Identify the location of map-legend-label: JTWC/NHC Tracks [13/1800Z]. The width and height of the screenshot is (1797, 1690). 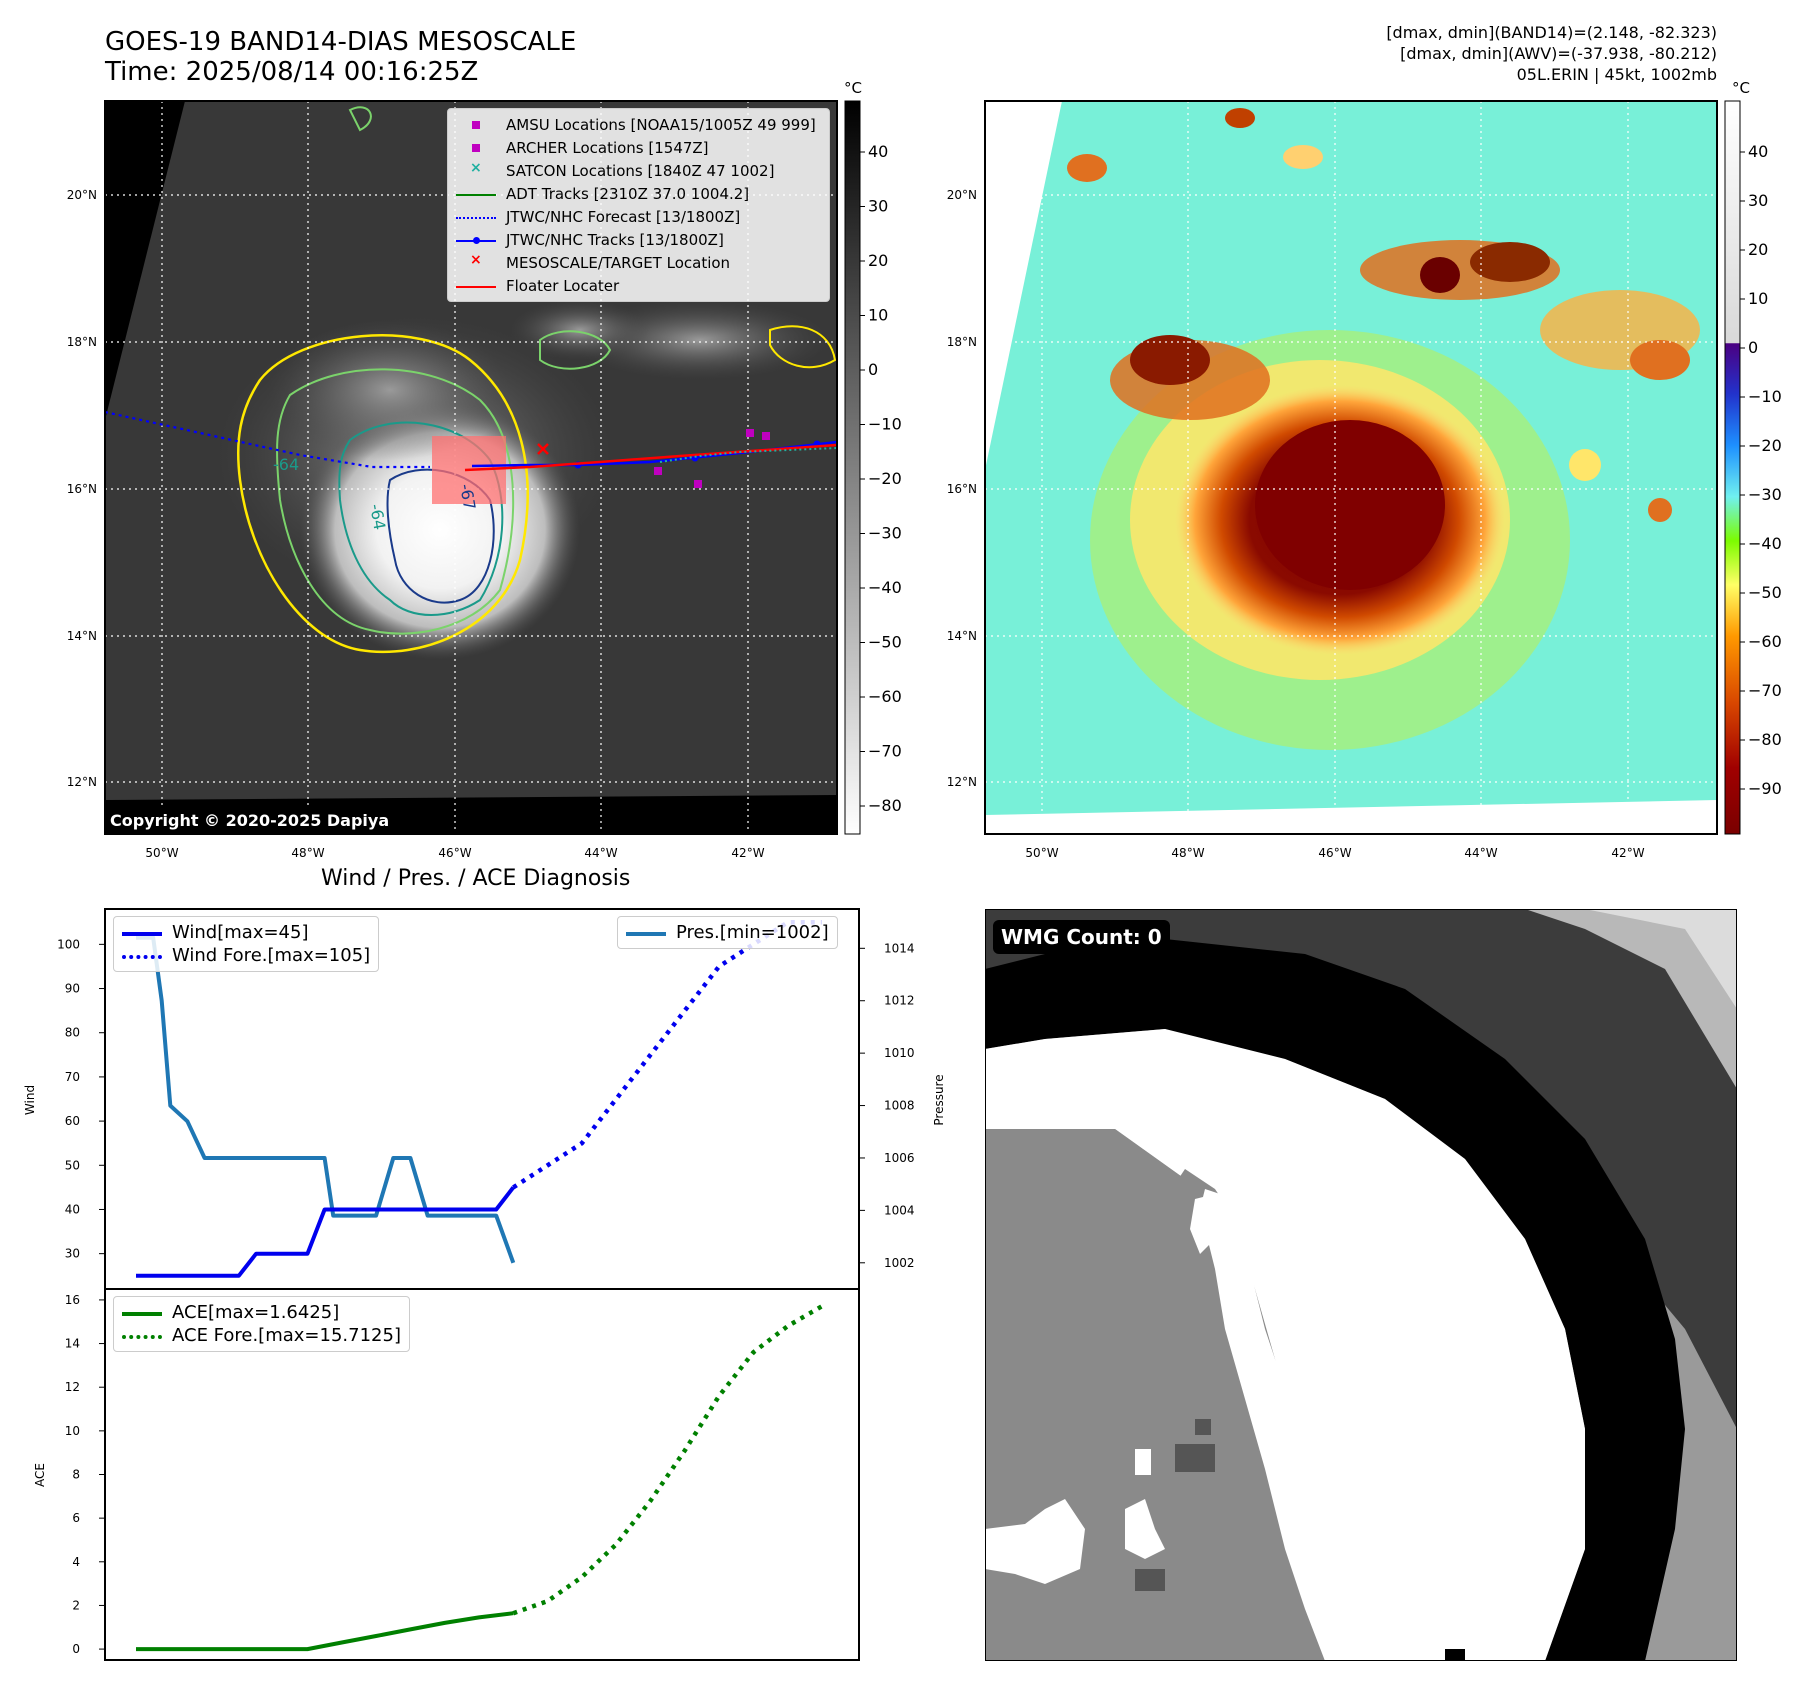
(615, 239).